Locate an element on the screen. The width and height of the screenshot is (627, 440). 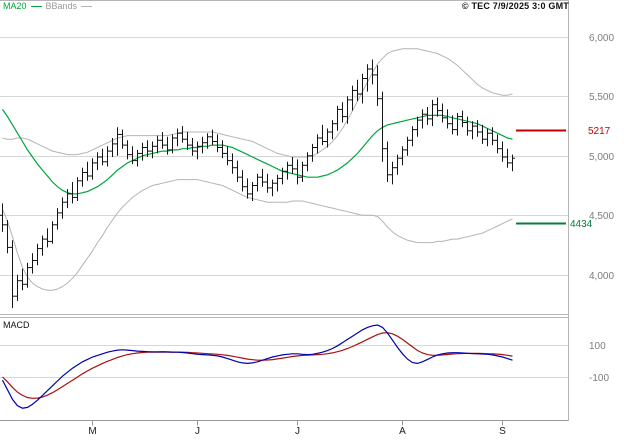
legend-bbands-label: BBands is located at coordinates (61, 6).